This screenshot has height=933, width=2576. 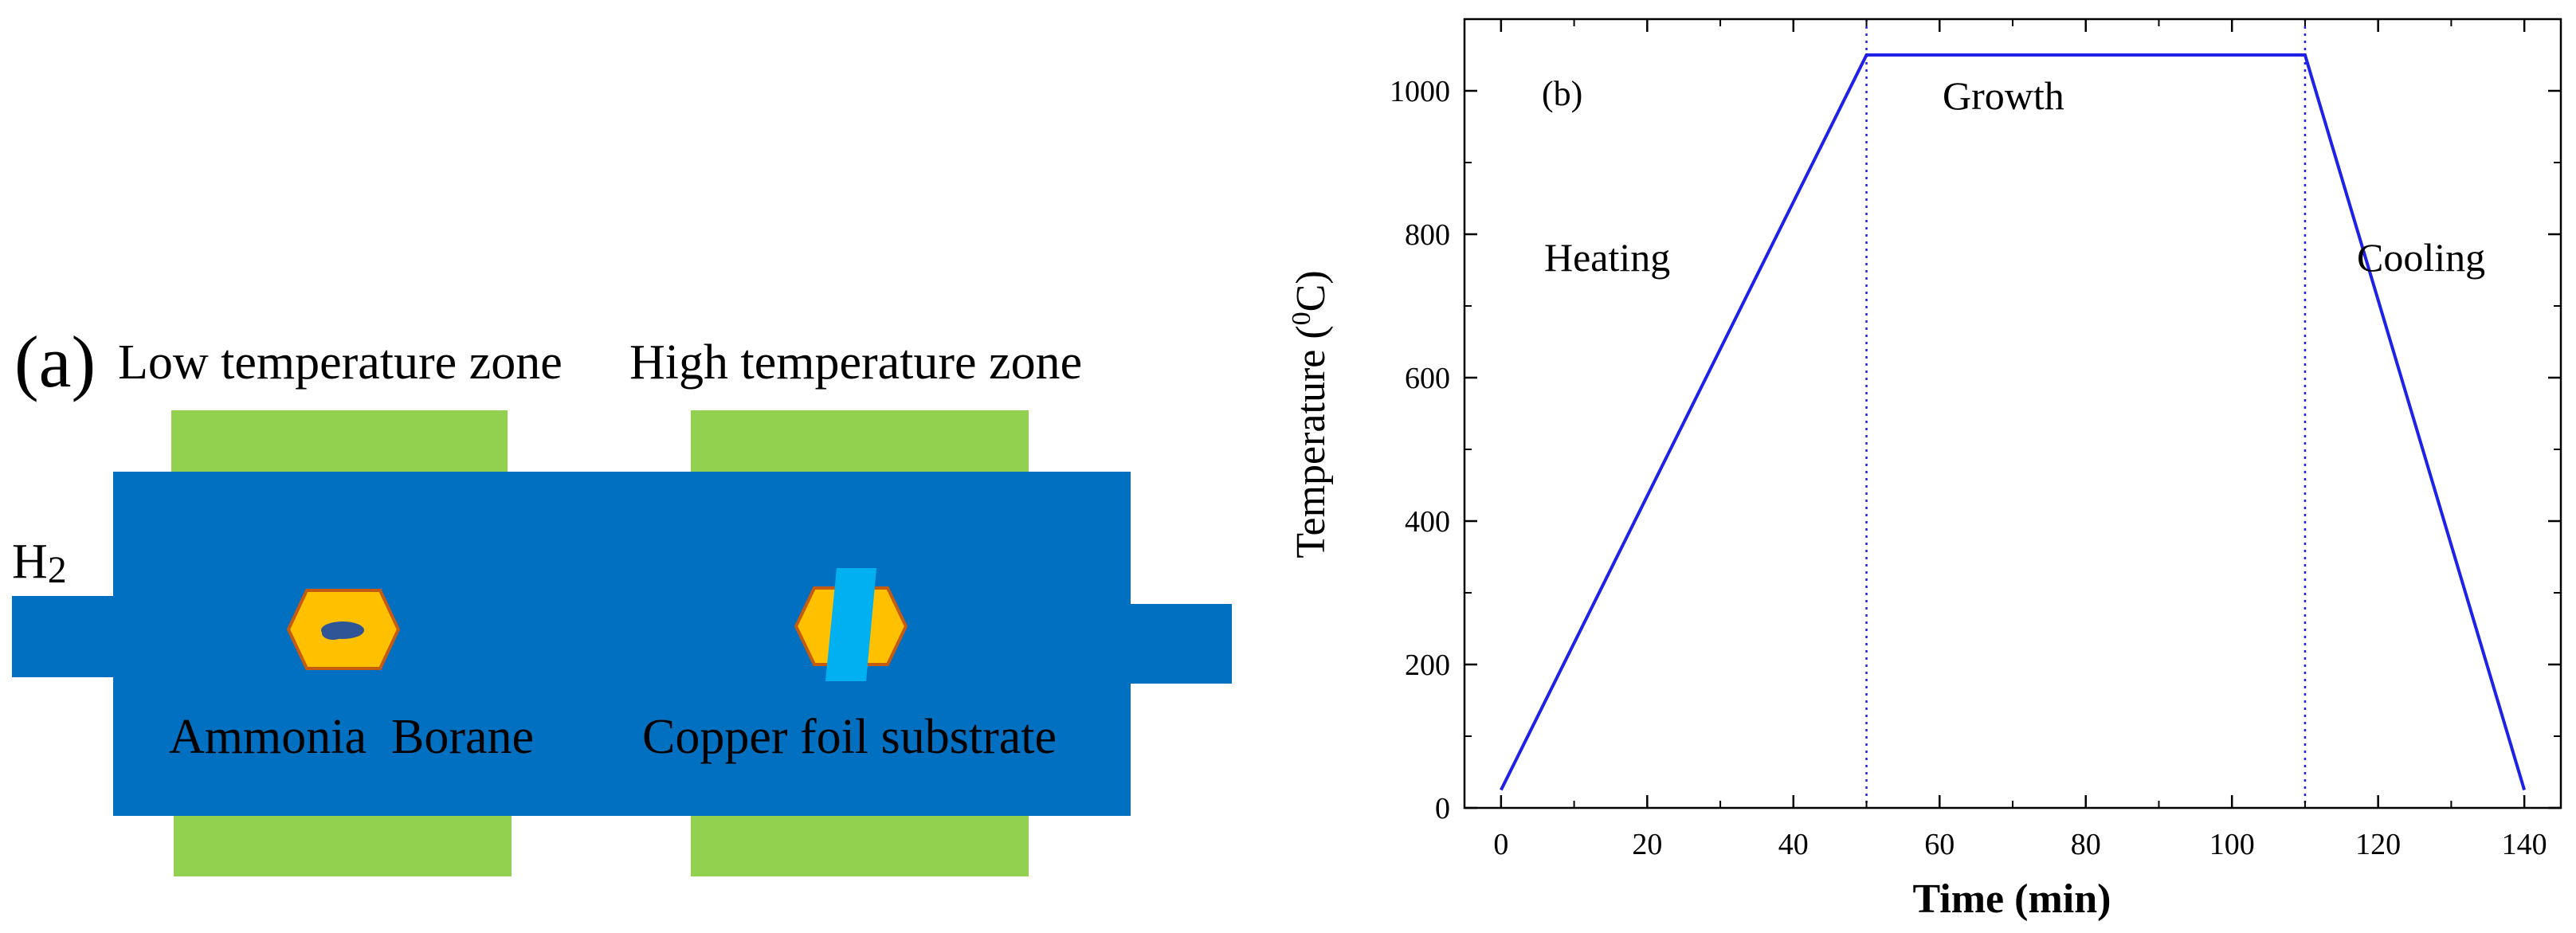 What do you see at coordinates (2004, 95) in the screenshot?
I see `growth-phase-label: Growth` at bounding box center [2004, 95].